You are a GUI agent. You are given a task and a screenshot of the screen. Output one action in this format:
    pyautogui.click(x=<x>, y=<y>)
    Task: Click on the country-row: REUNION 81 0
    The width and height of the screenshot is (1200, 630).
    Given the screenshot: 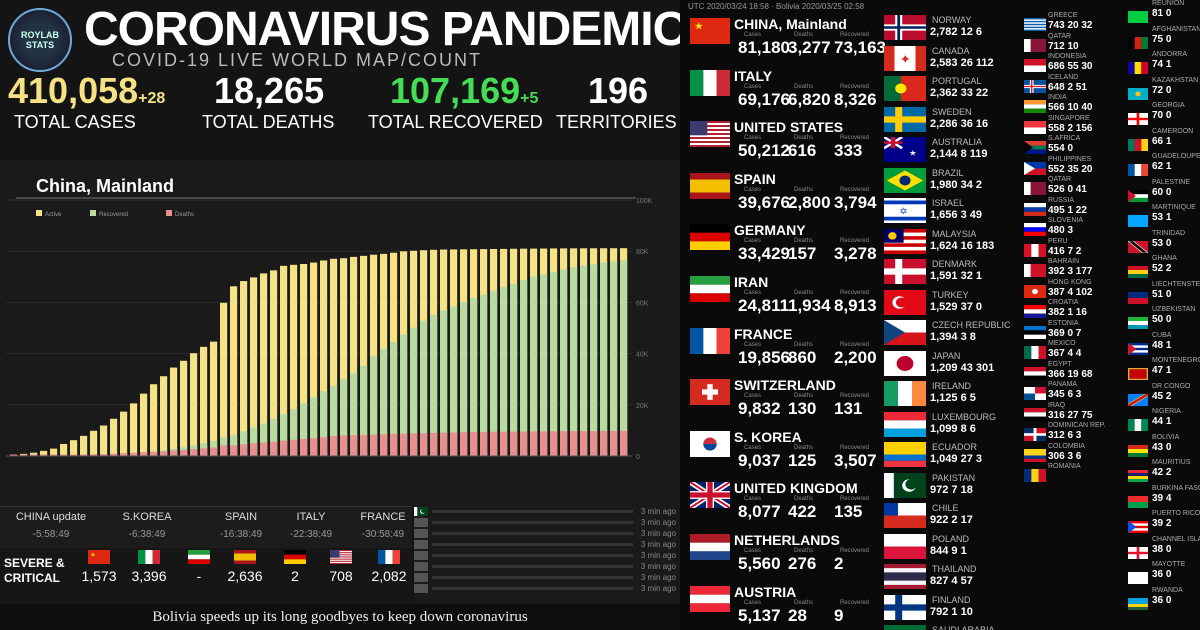 What is the action you would take?
    pyautogui.click(x=1163, y=13)
    